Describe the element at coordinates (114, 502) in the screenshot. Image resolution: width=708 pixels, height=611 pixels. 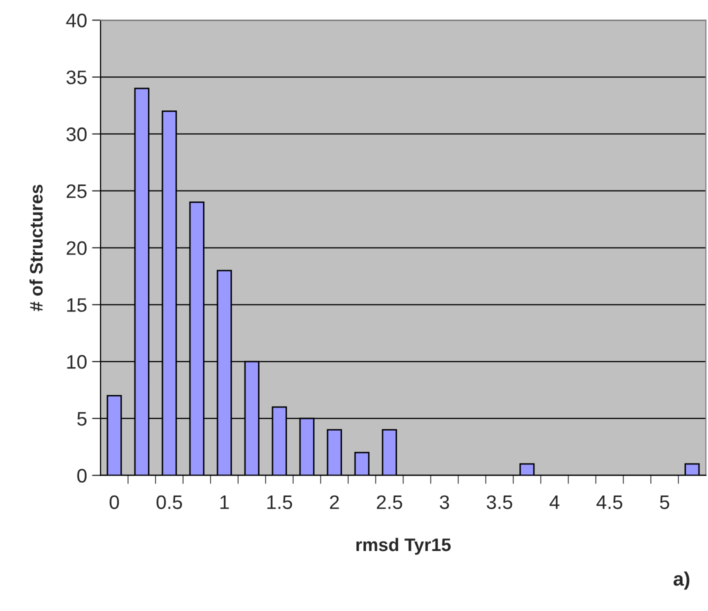
I see `x-tick-label: 0` at that location.